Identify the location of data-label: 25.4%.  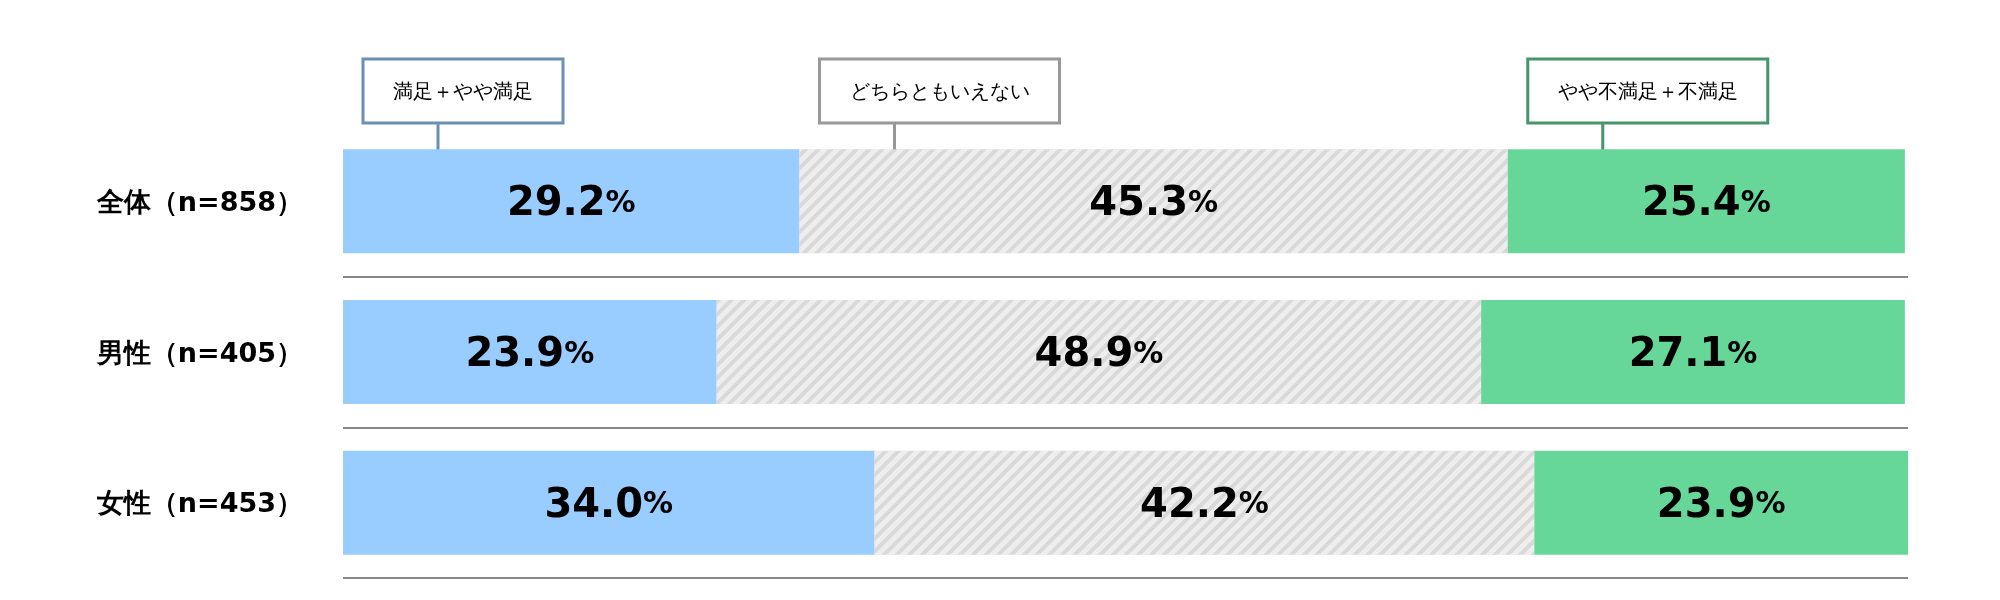
(1706, 201).